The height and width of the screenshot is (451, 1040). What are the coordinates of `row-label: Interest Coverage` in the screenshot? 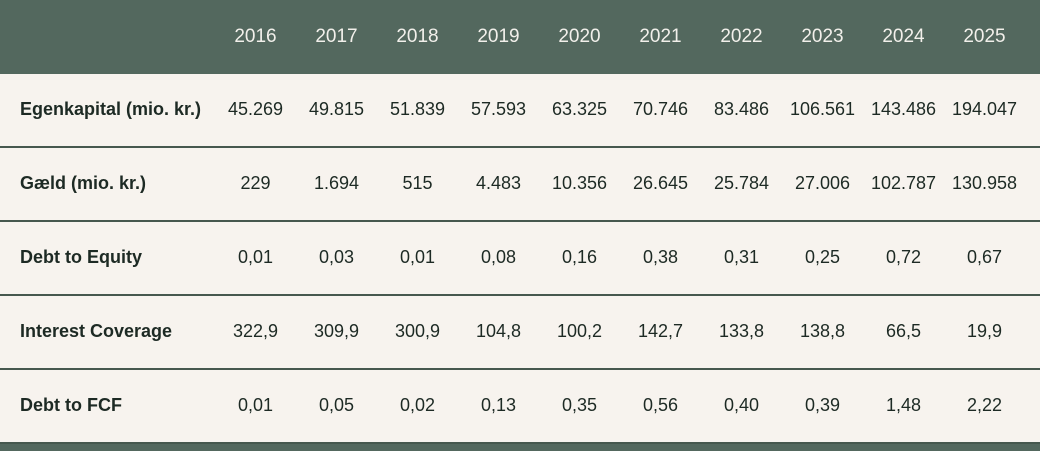 It's located at (96, 331).